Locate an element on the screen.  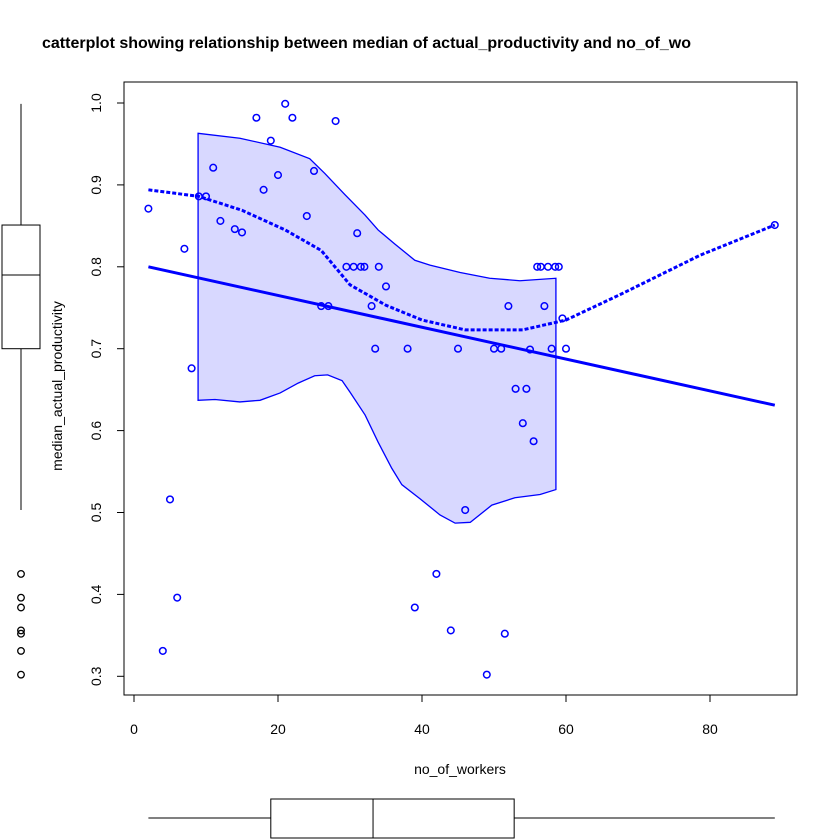
x-tick-label: 40 is located at coordinates (422, 729).